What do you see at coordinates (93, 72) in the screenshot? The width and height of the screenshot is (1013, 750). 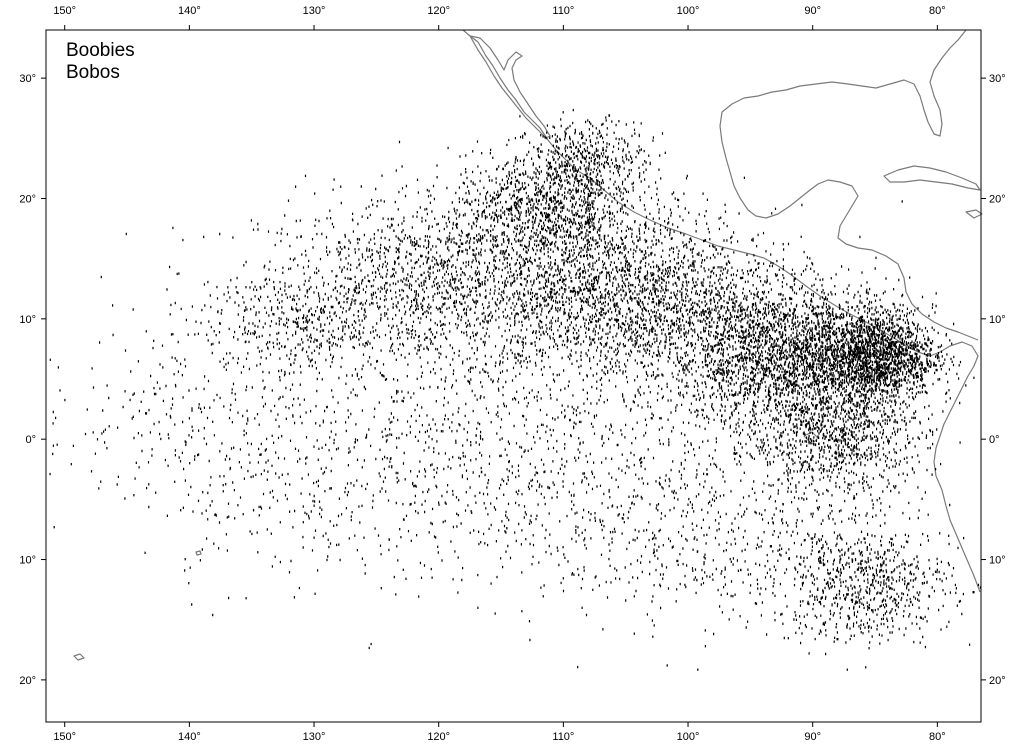 I see `map-subtitle: Bobos` at bounding box center [93, 72].